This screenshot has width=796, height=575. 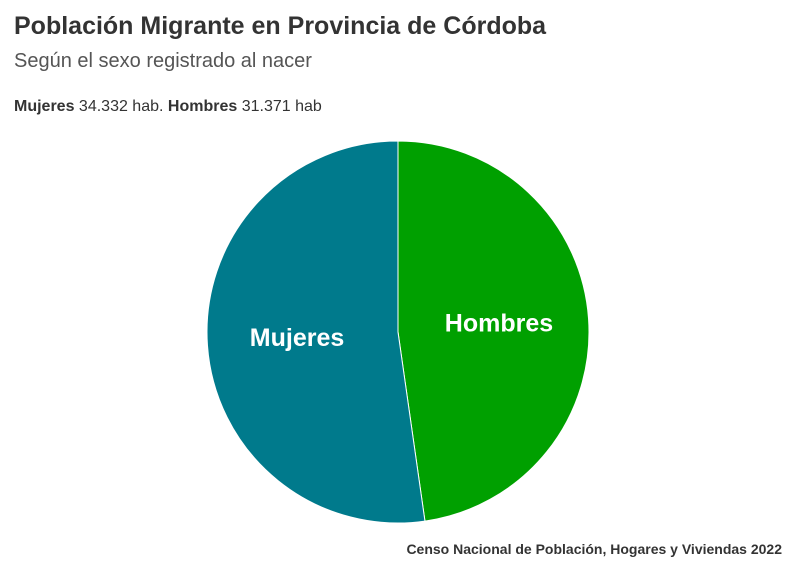 What do you see at coordinates (202, 106) in the screenshot?
I see `summary-label-hombres: Hombres` at bounding box center [202, 106].